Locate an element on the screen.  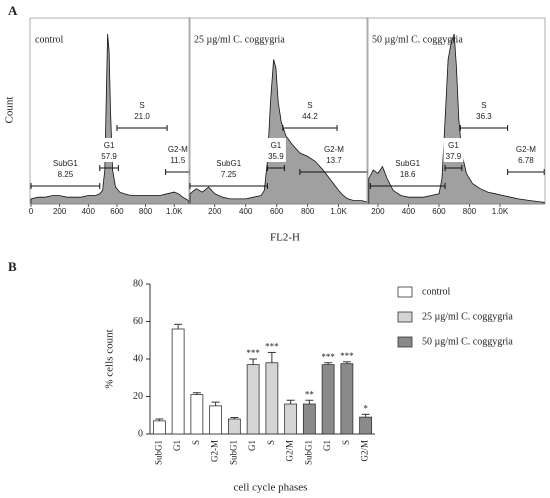
gate-value: 11.5 is located at coordinates (178, 160).